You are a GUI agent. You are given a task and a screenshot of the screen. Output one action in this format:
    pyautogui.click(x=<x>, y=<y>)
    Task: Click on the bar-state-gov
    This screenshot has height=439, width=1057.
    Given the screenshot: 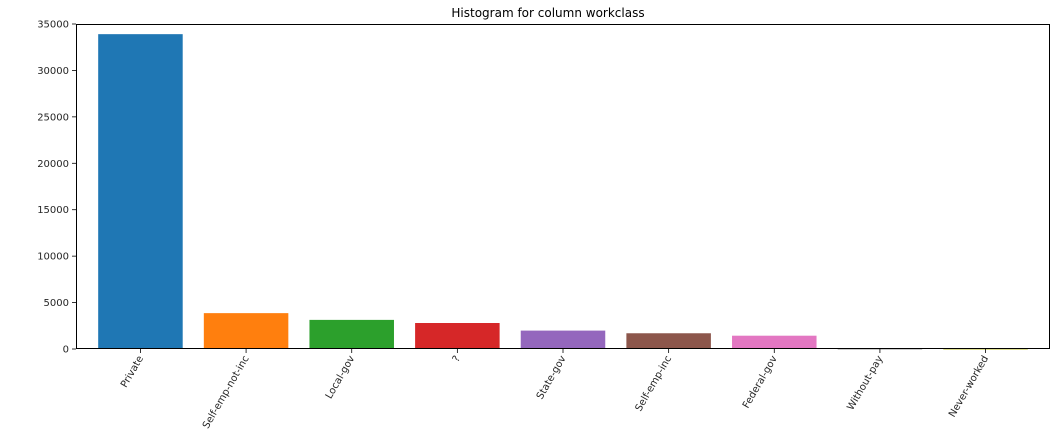 What is the action you would take?
    pyautogui.click(x=563, y=339)
    